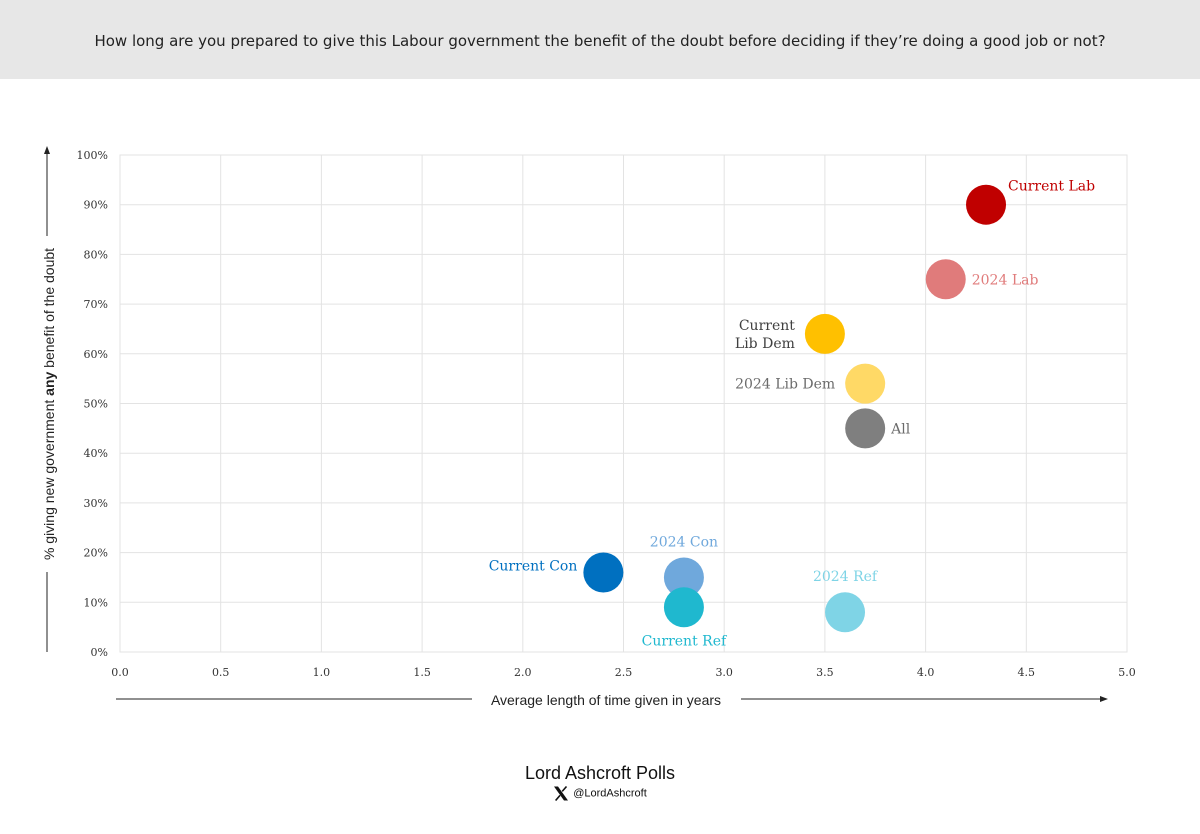 This screenshot has height=834, width=1200. Describe the element at coordinates (523, 672) in the screenshot. I see `x-tick-label: 2.0` at that location.